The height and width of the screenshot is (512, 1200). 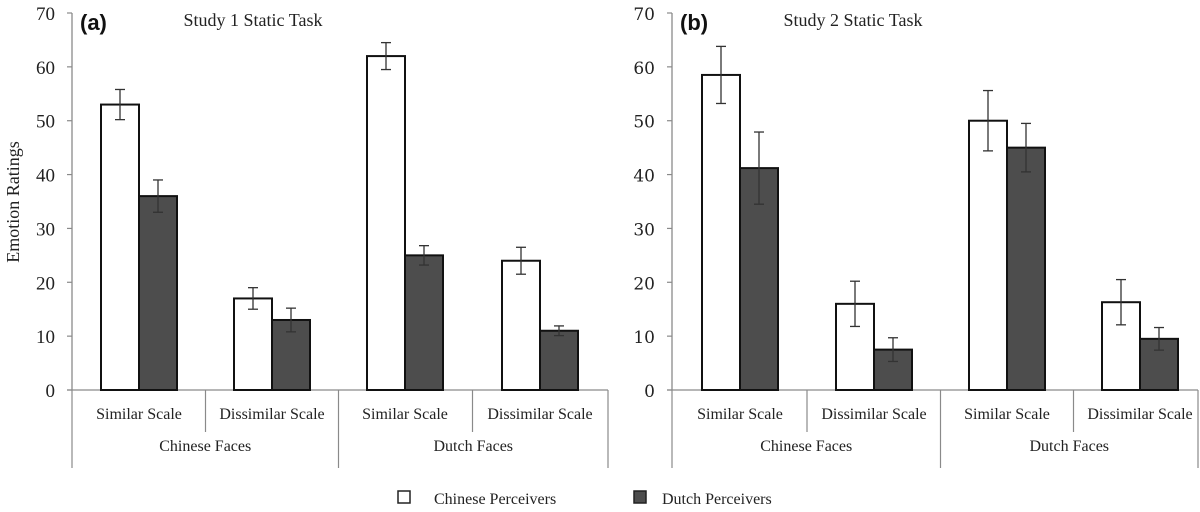 I want to click on panel-tag: (a), so click(x=93, y=22).